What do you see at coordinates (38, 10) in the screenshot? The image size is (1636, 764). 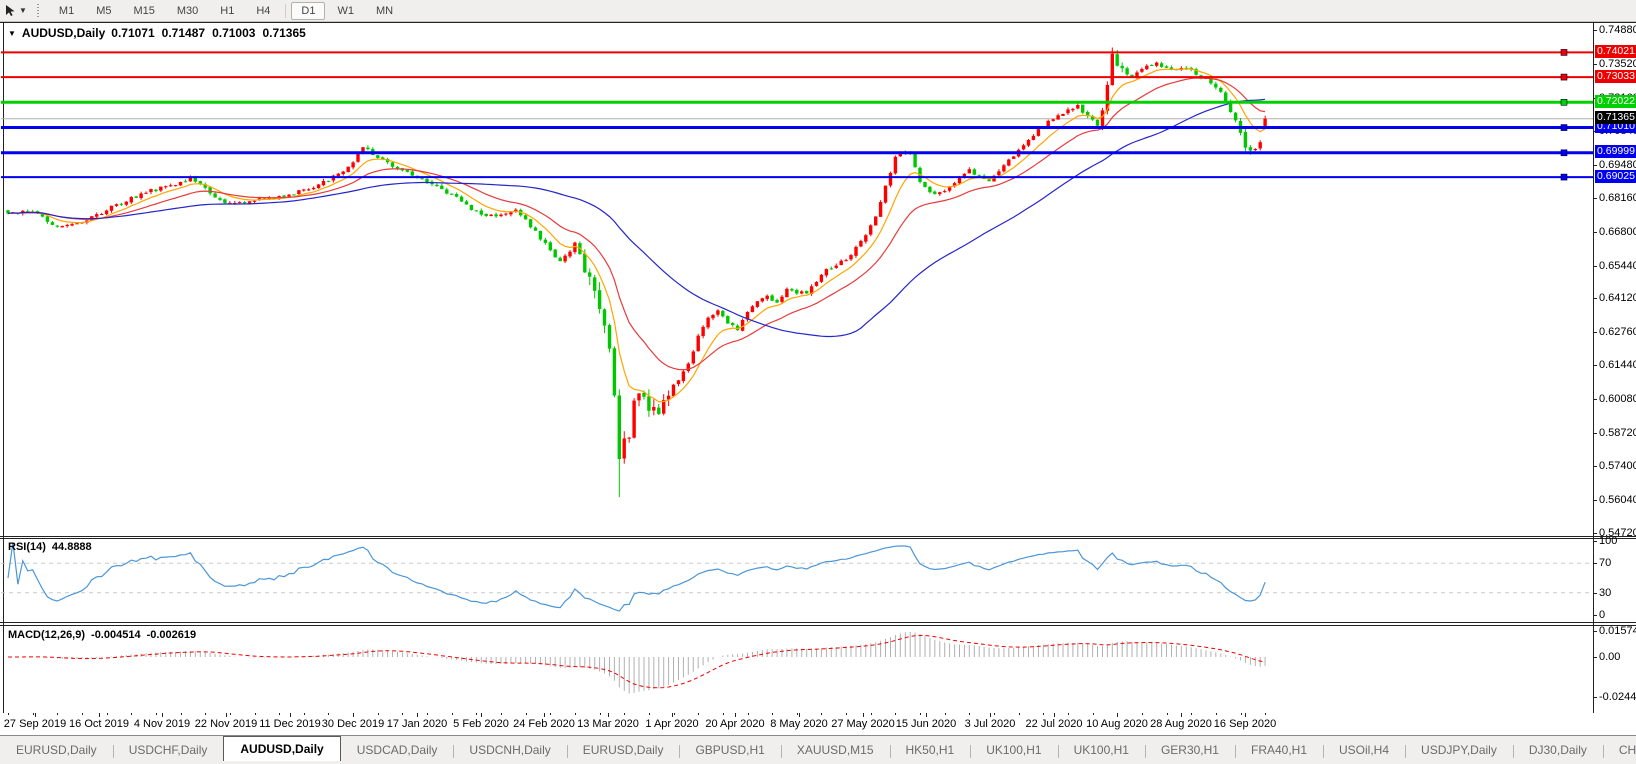 I see `toolbar-grip` at bounding box center [38, 10].